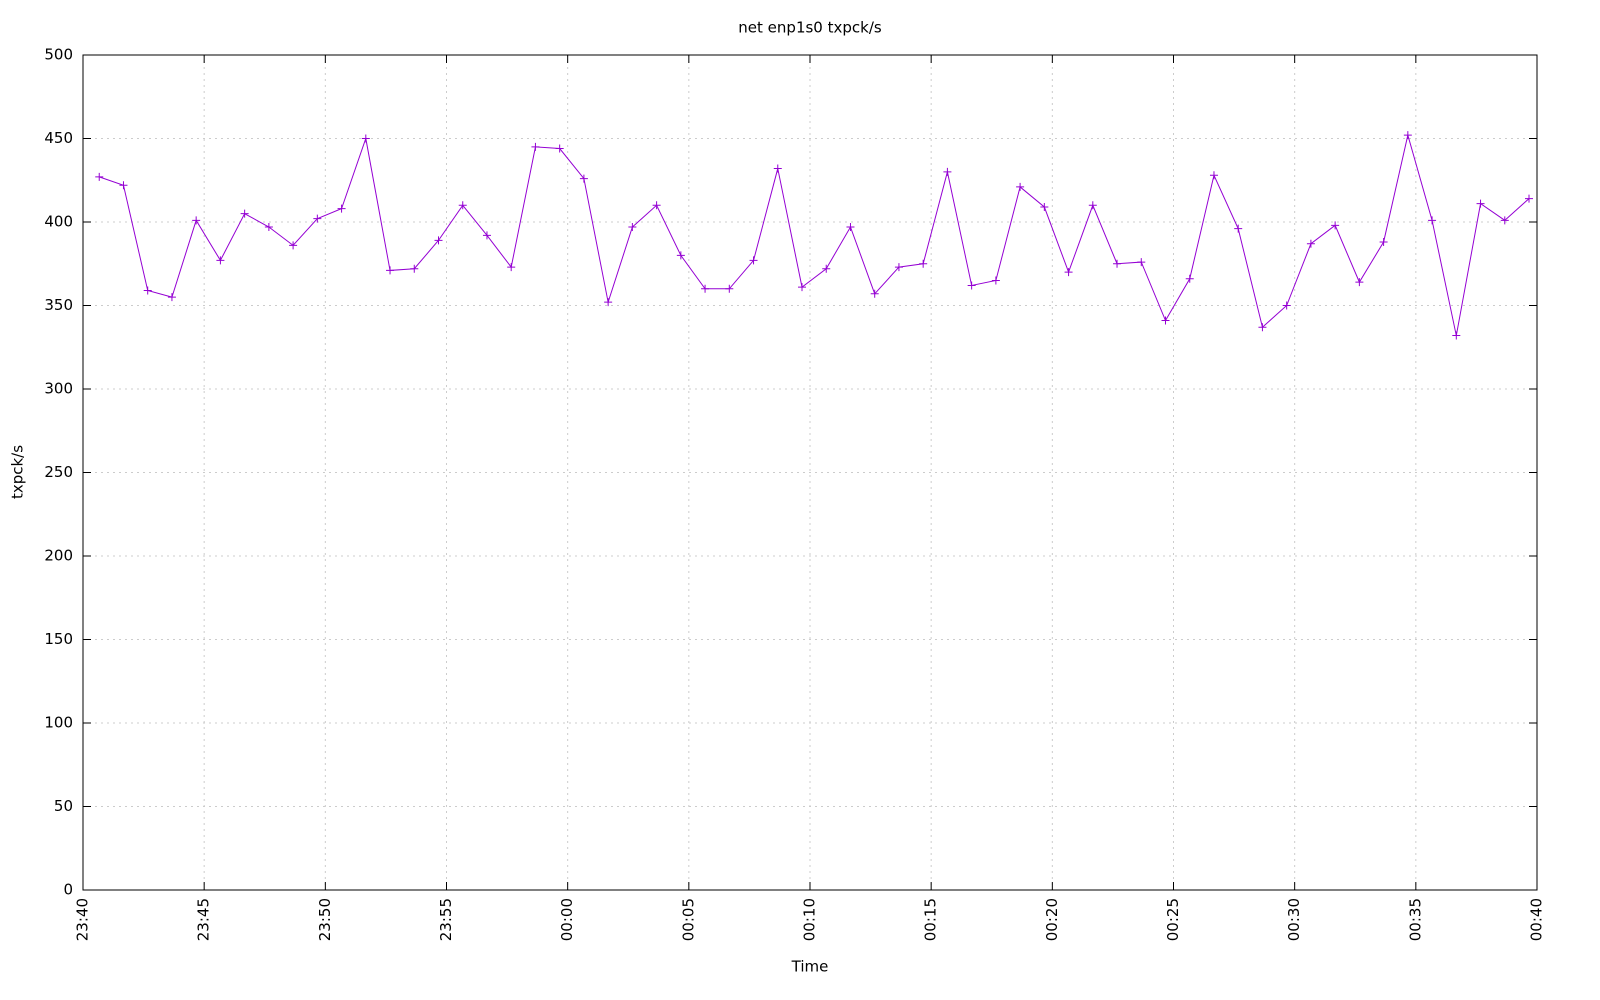  Describe the element at coordinates (204, 919) in the screenshot. I see `x-tick-label: 23:45` at that location.